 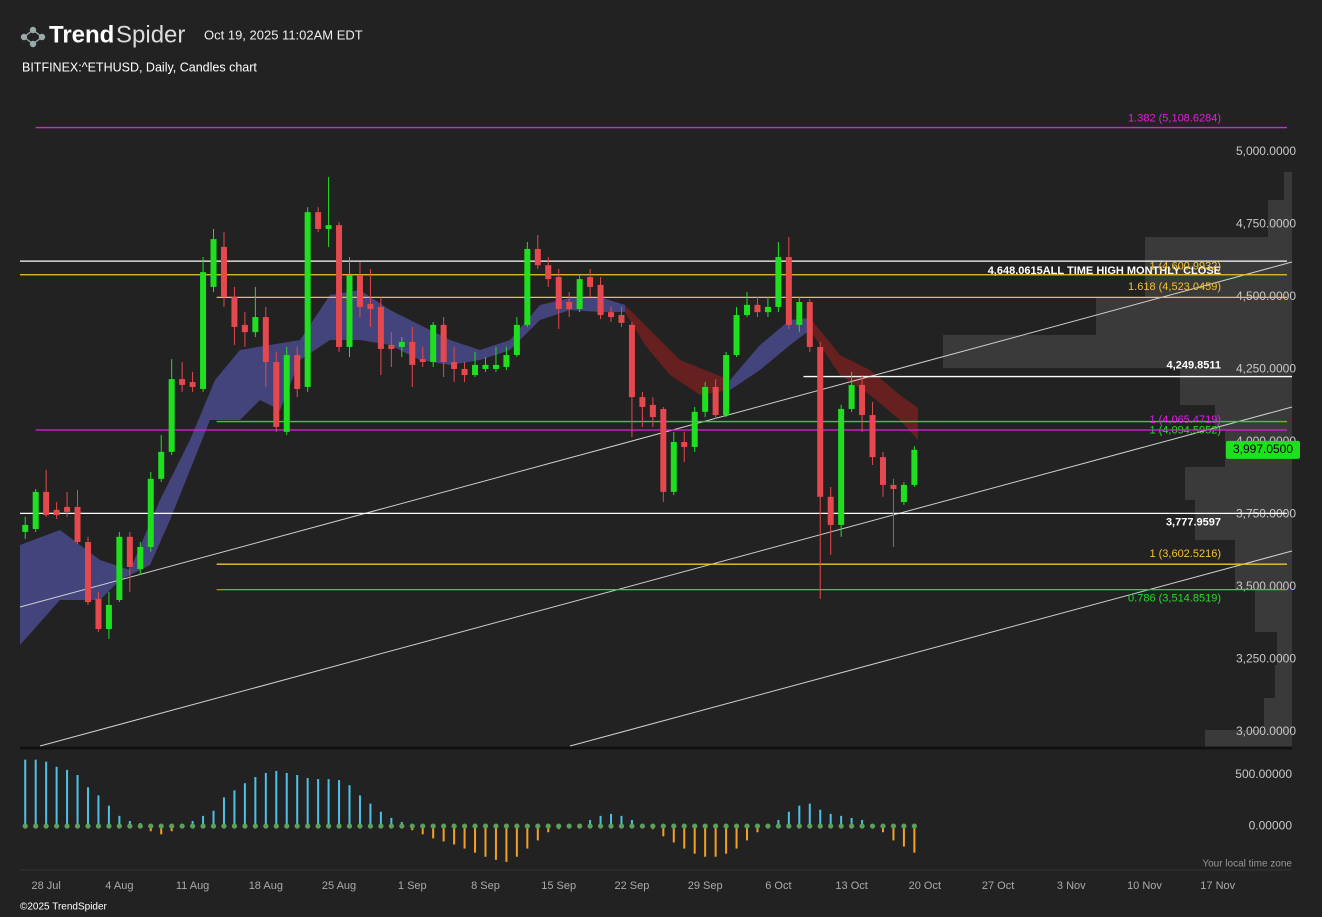 What do you see at coordinates (1174, 118) in the screenshot?
I see `level-label: 1.382 (5,108.6284)` at bounding box center [1174, 118].